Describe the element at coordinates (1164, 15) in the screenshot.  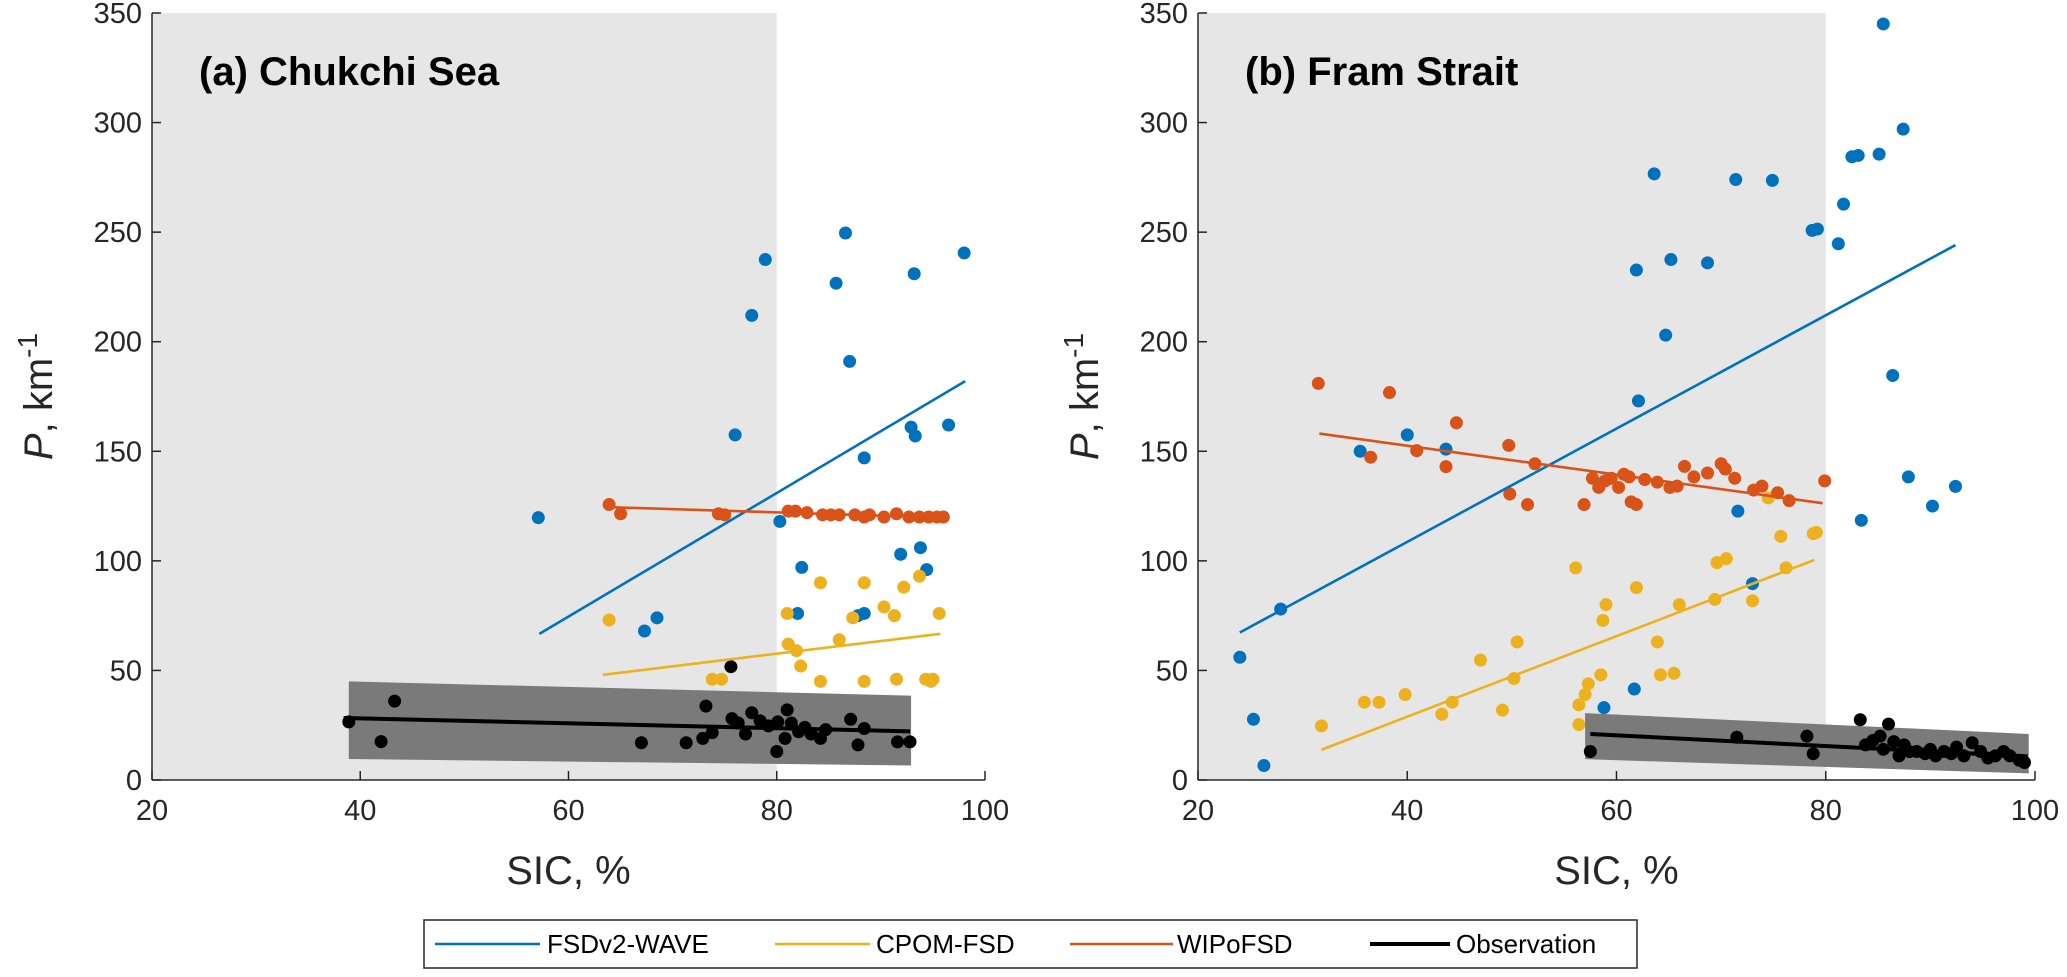
I see `y-tick-label: 350` at that location.